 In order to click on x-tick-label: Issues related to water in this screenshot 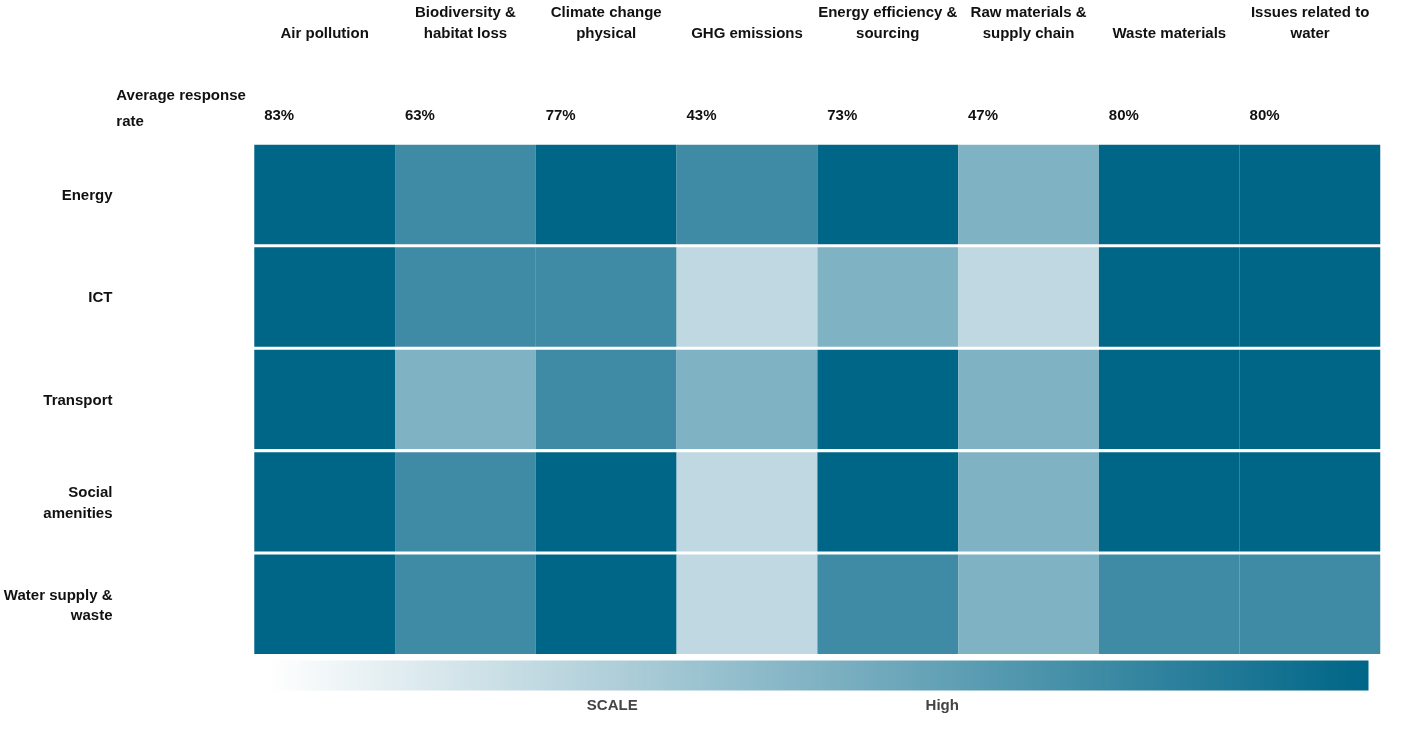, I will do `click(1310, 22)`.